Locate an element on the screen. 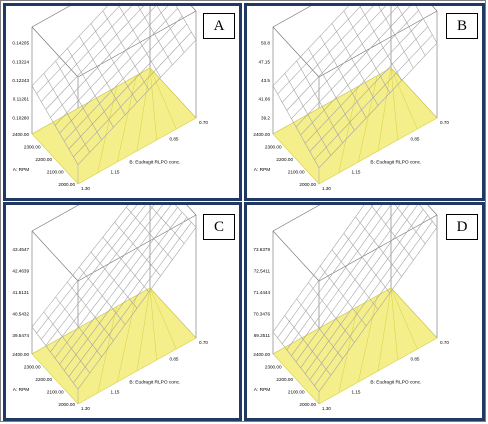 The image size is (488, 424). z-tick-label: 0.12243 is located at coordinates (20, 80).